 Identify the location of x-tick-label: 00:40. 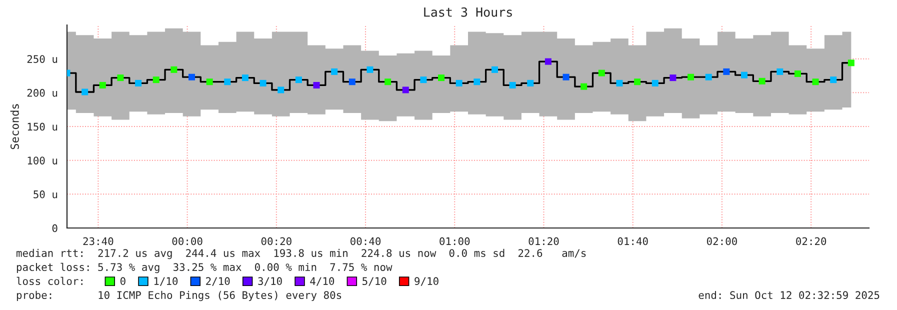
(365, 241).